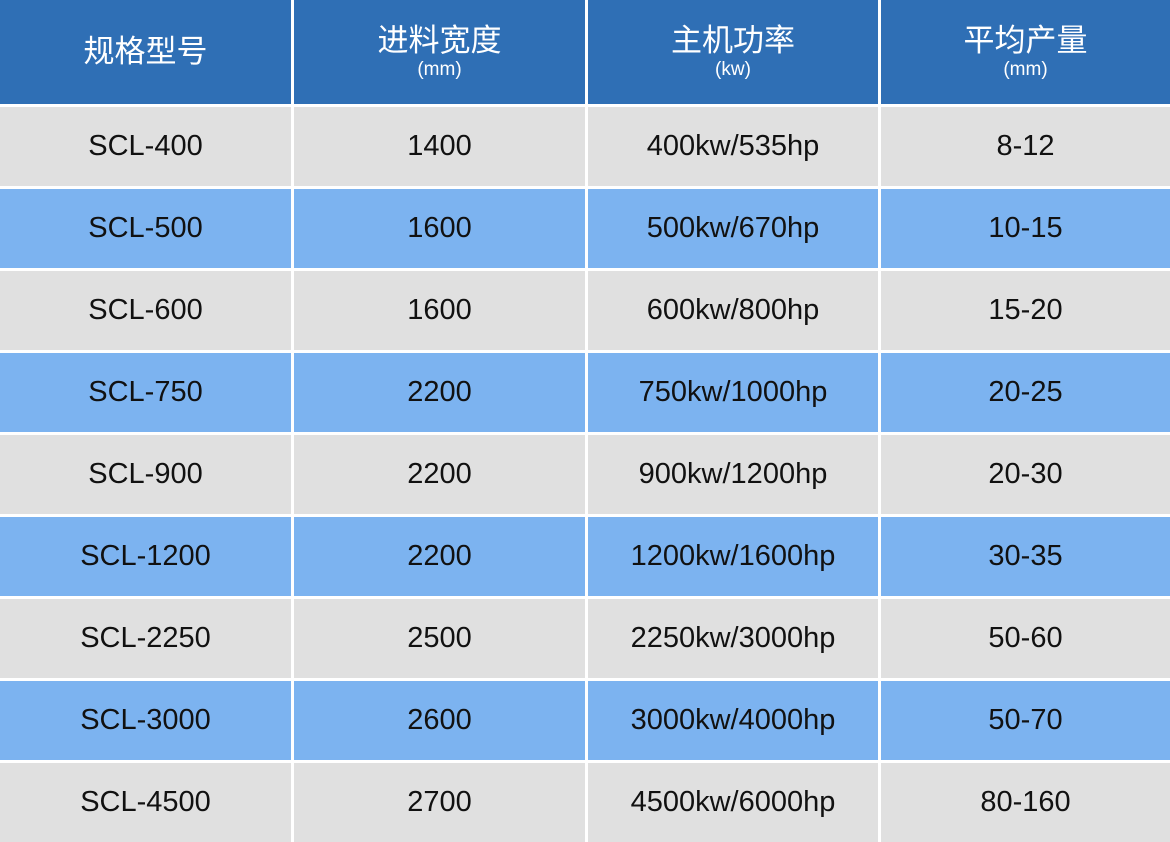 The image size is (1170, 842). Describe the element at coordinates (1025, 556) in the screenshot. I see `table-cell-capacity: 30-35` at that location.